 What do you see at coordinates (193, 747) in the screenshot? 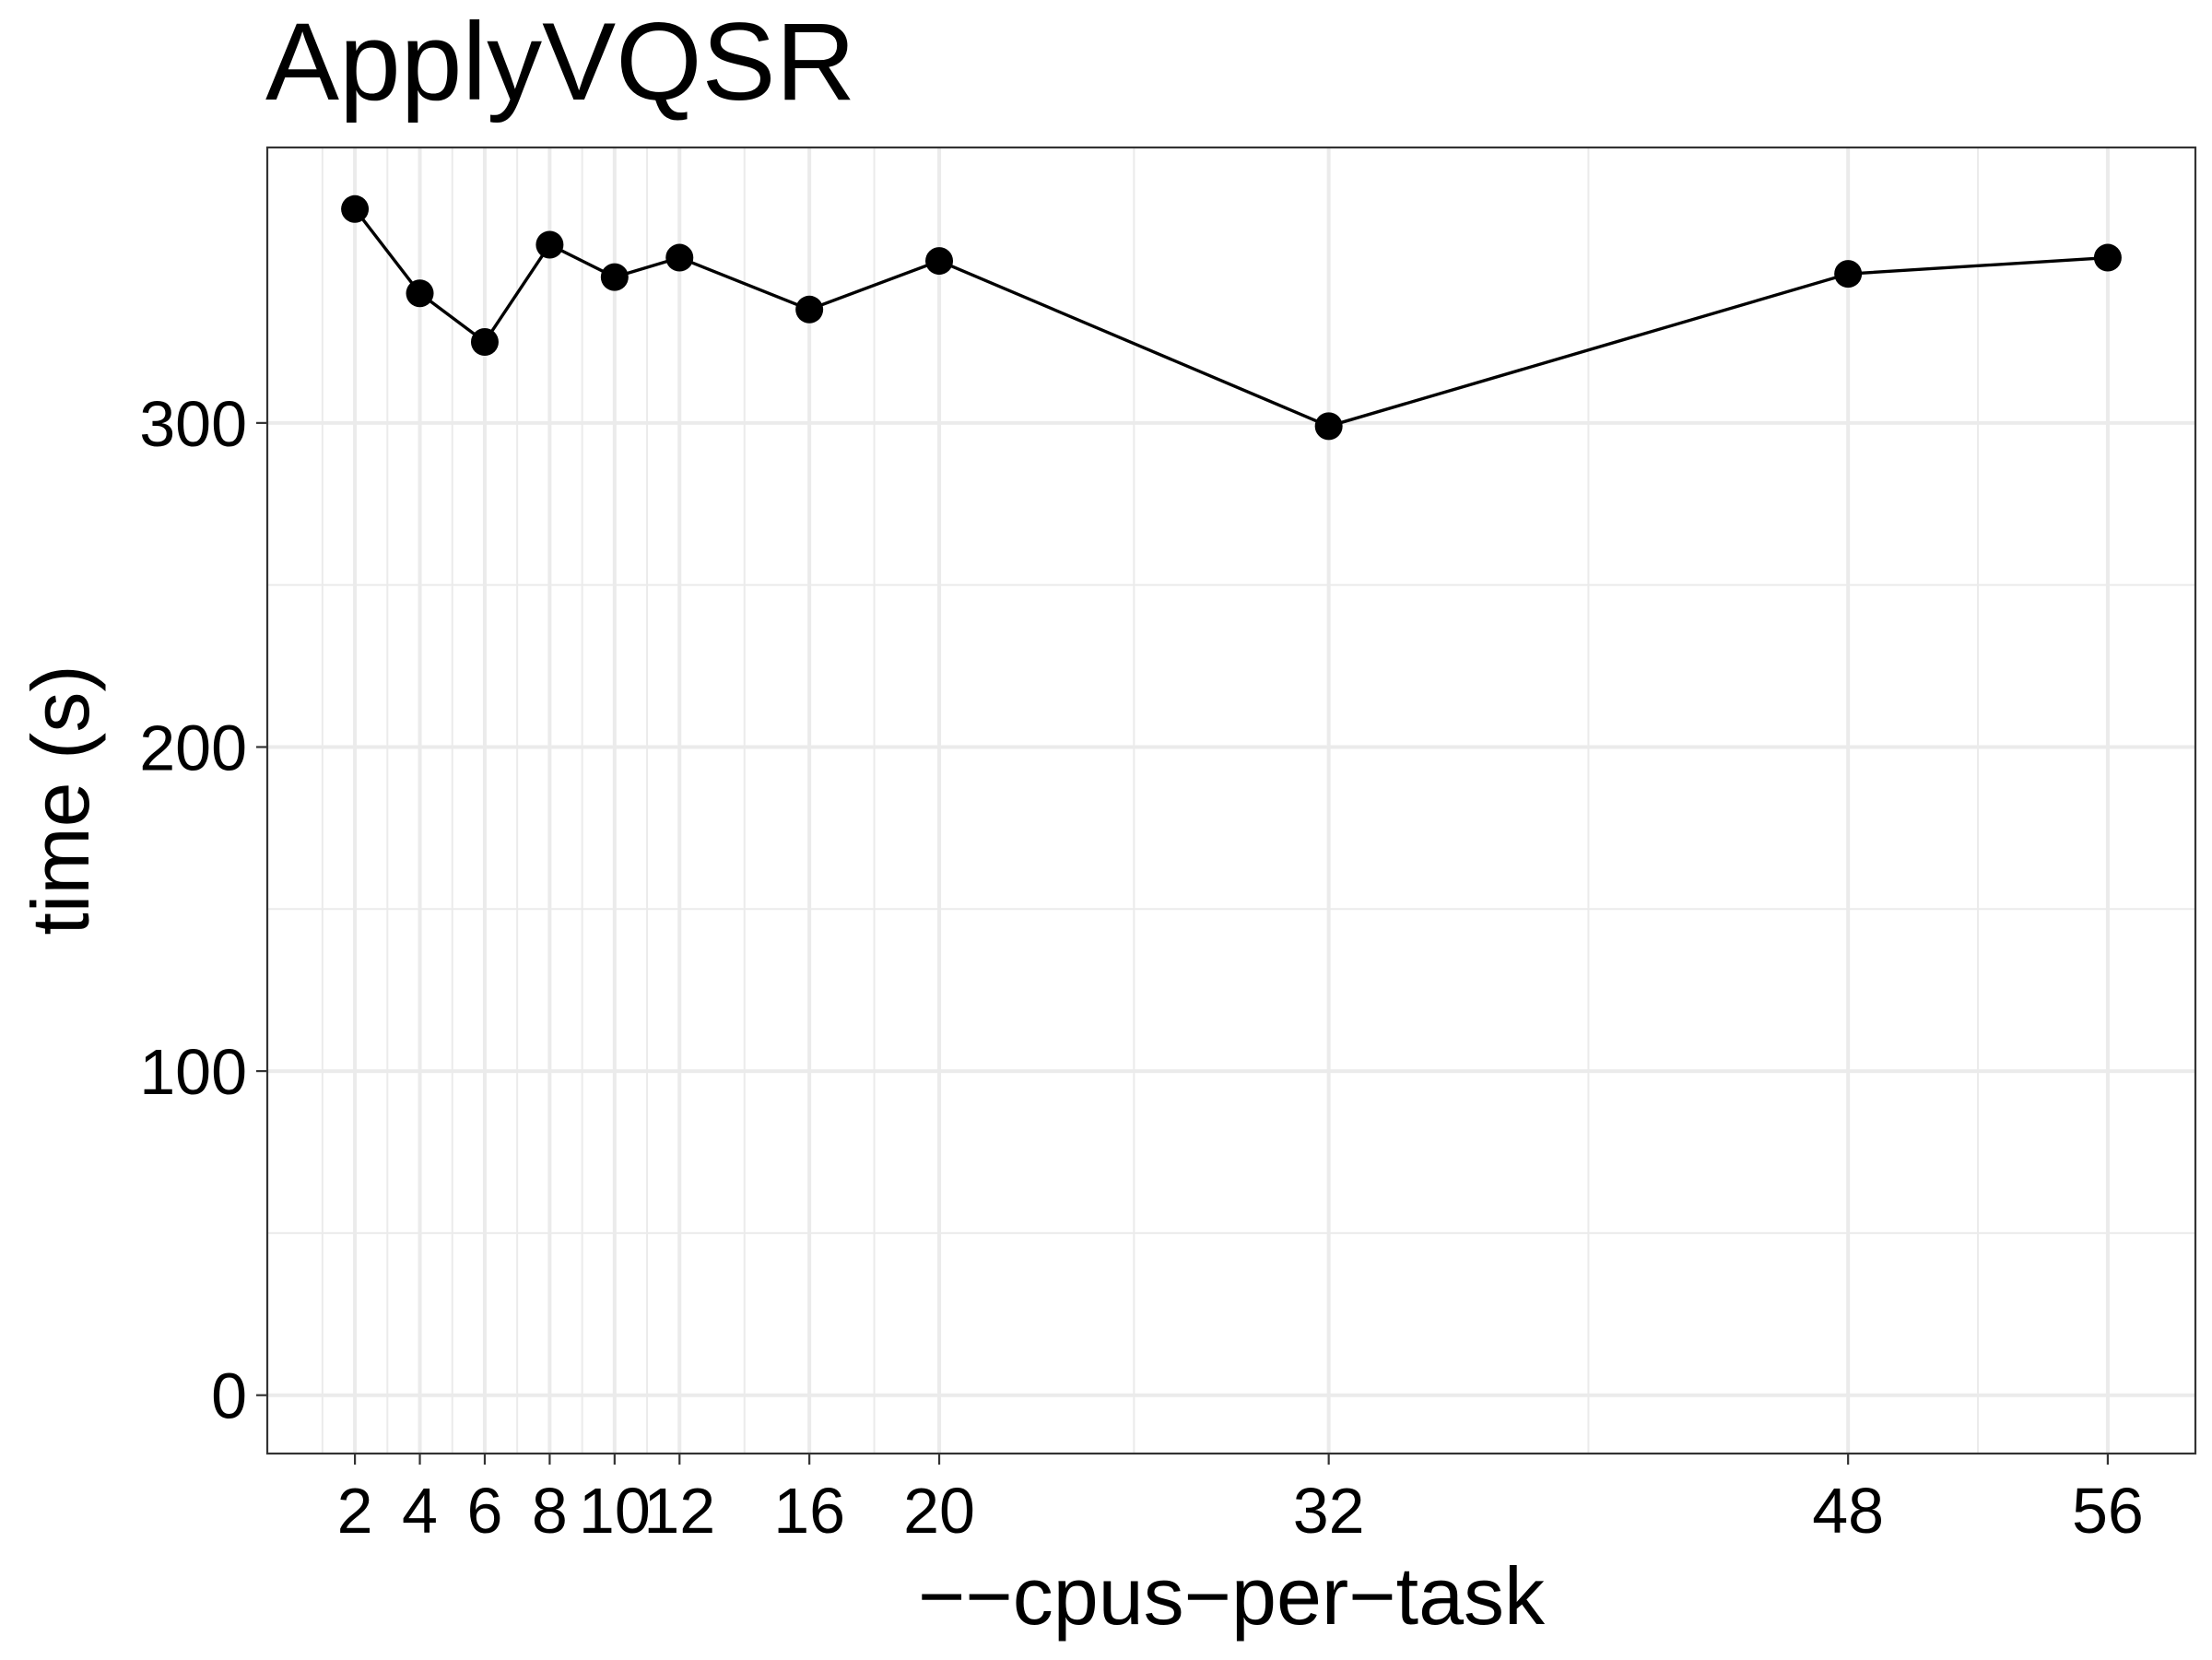
I see `y-tick-label: 200` at bounding box center [193, 747].